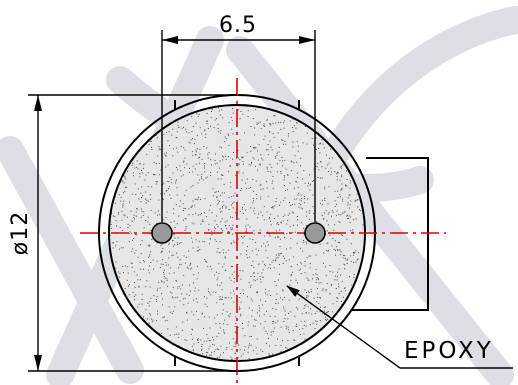  I want to click on side-tab, so click(390, 234).